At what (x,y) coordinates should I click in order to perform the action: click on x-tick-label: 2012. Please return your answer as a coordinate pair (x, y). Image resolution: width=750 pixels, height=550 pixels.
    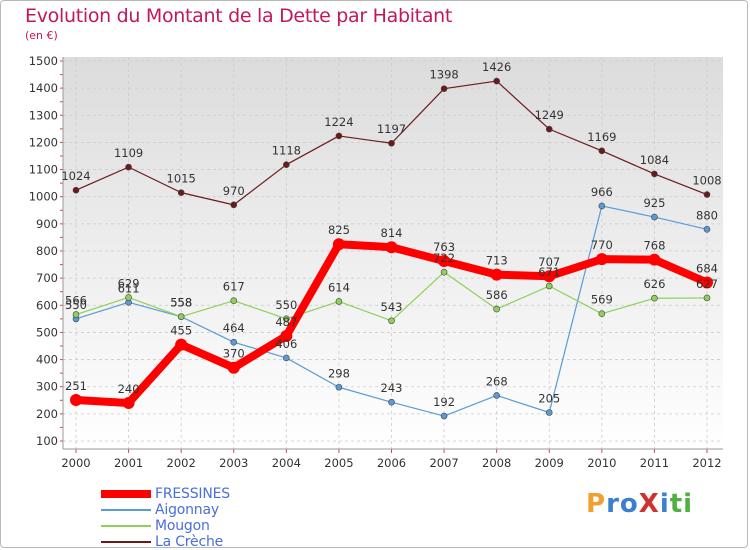
    Looking at the image, I should click on (706, 463).